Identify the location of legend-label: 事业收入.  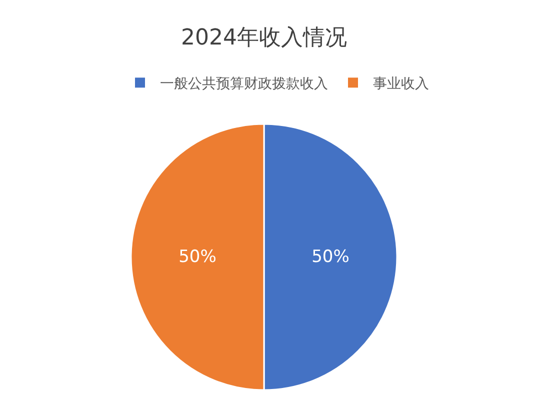
(401, 84).